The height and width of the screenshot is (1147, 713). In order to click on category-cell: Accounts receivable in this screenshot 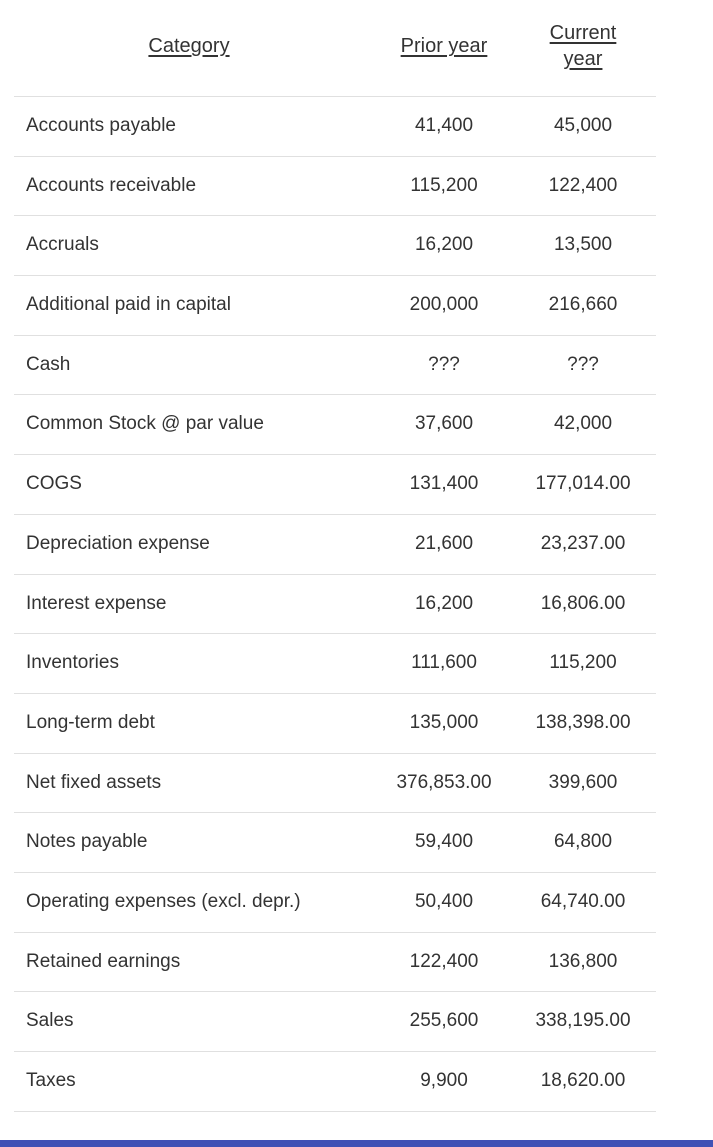, I will do `click(189, 186)`.